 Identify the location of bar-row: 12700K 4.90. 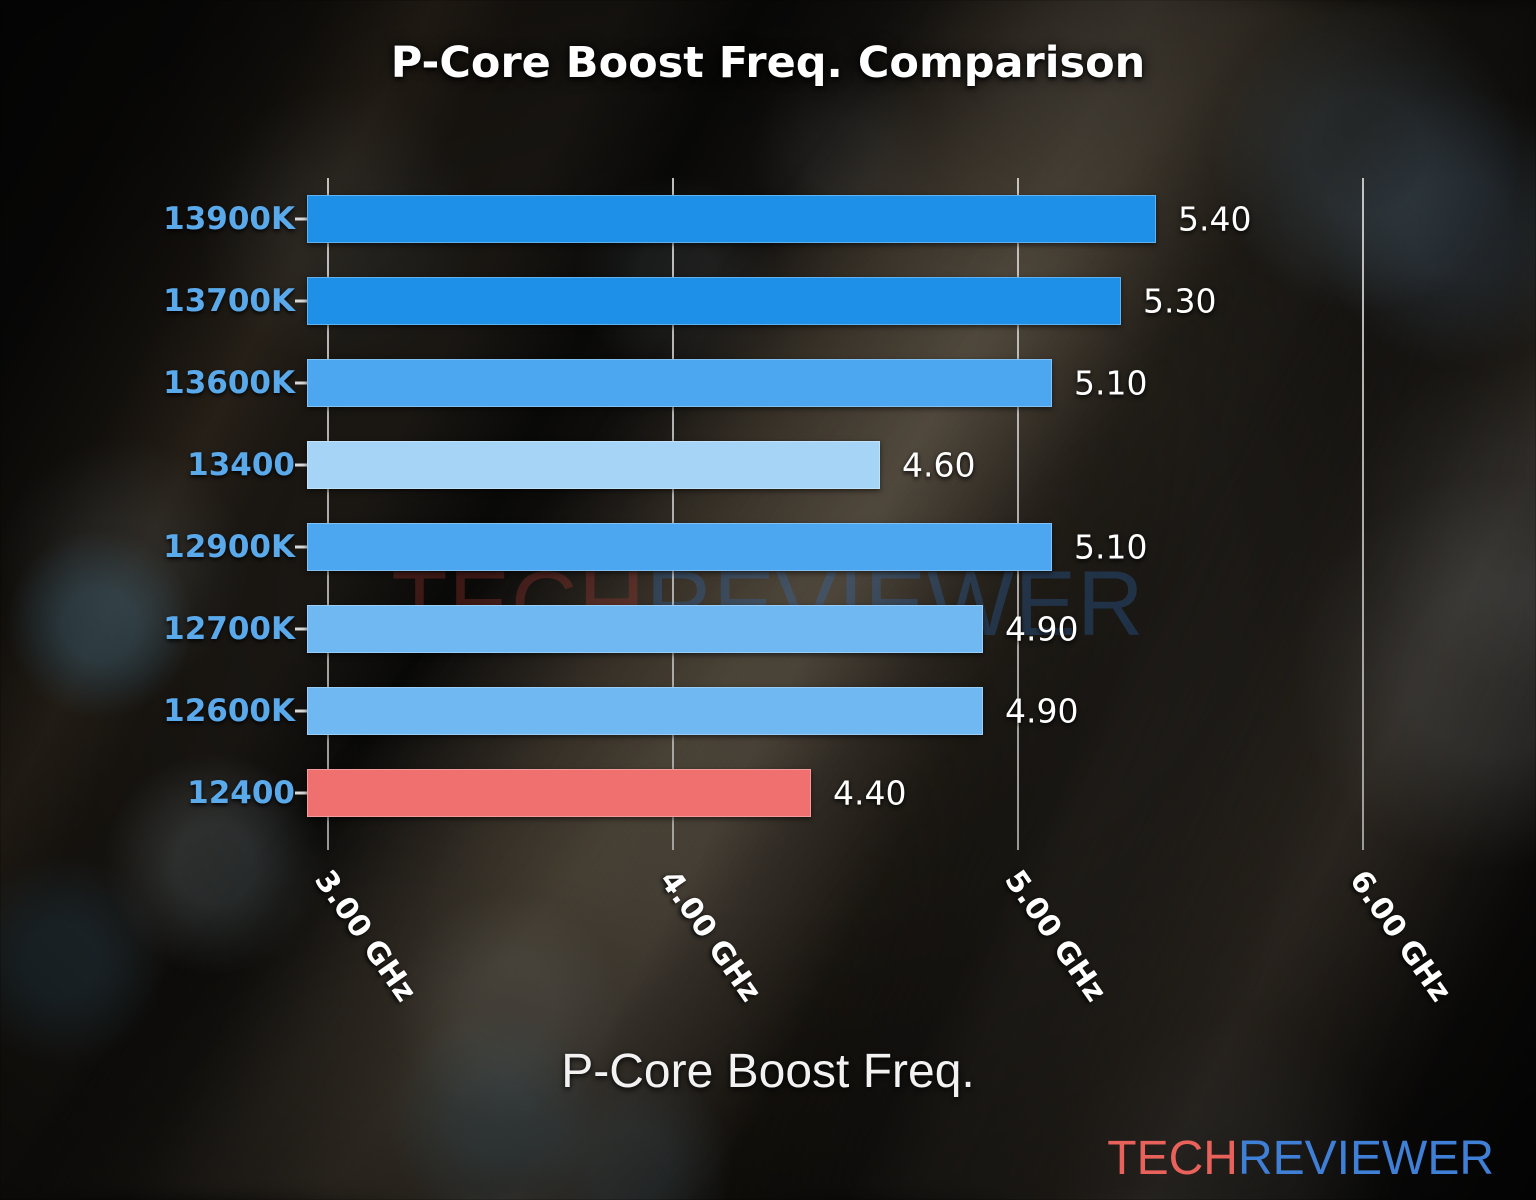
(768, 629).